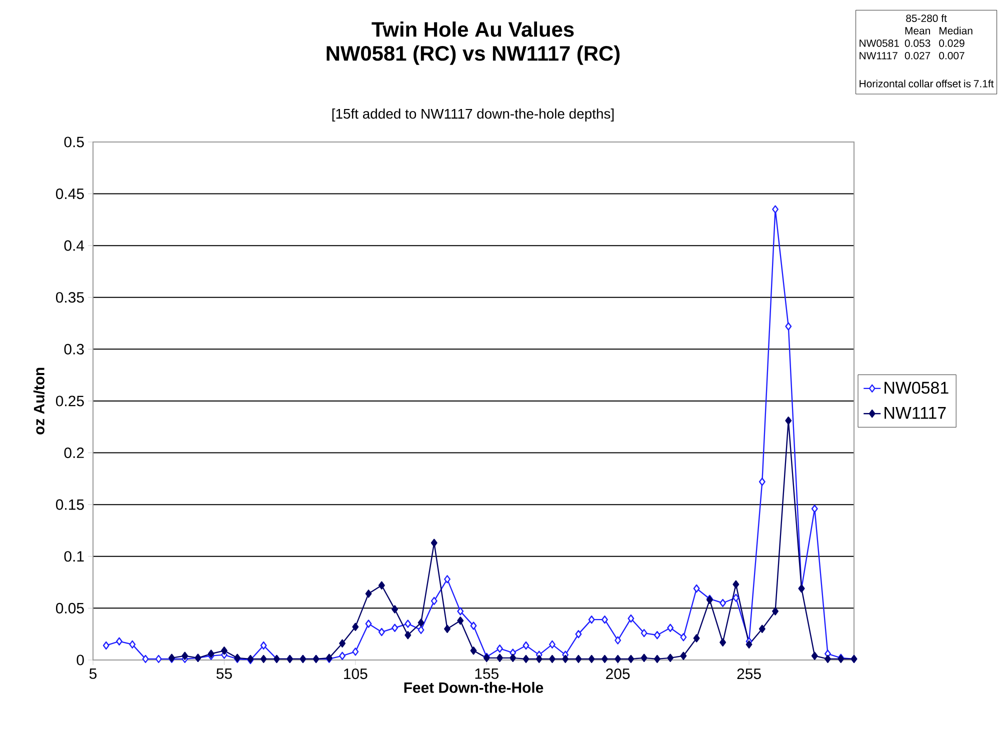 This screenshot has width=998, height=731. I want to click on text: 85-280 ft, so click(926, 18).